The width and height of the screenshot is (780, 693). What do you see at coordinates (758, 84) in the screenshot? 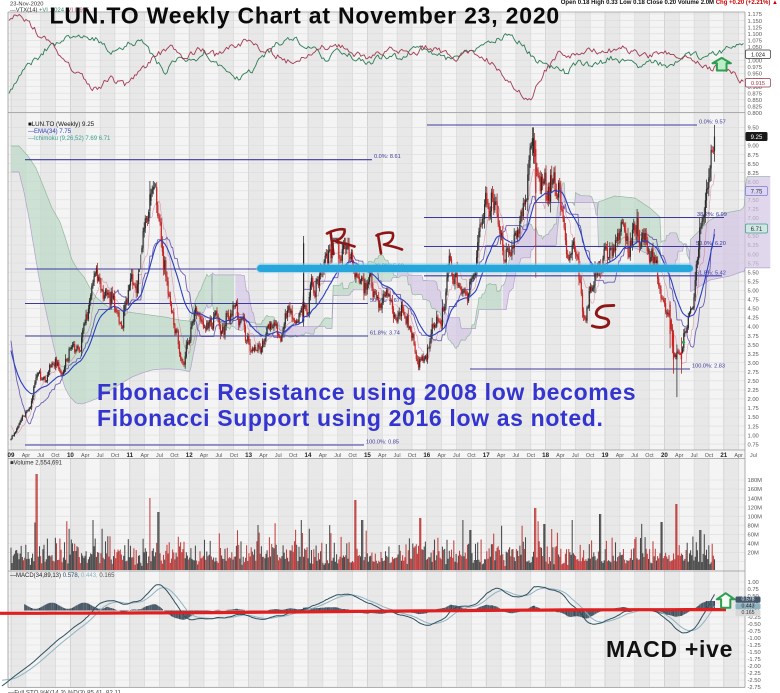
I see `svg-text: 0.915` at bounding box center [758, 84].